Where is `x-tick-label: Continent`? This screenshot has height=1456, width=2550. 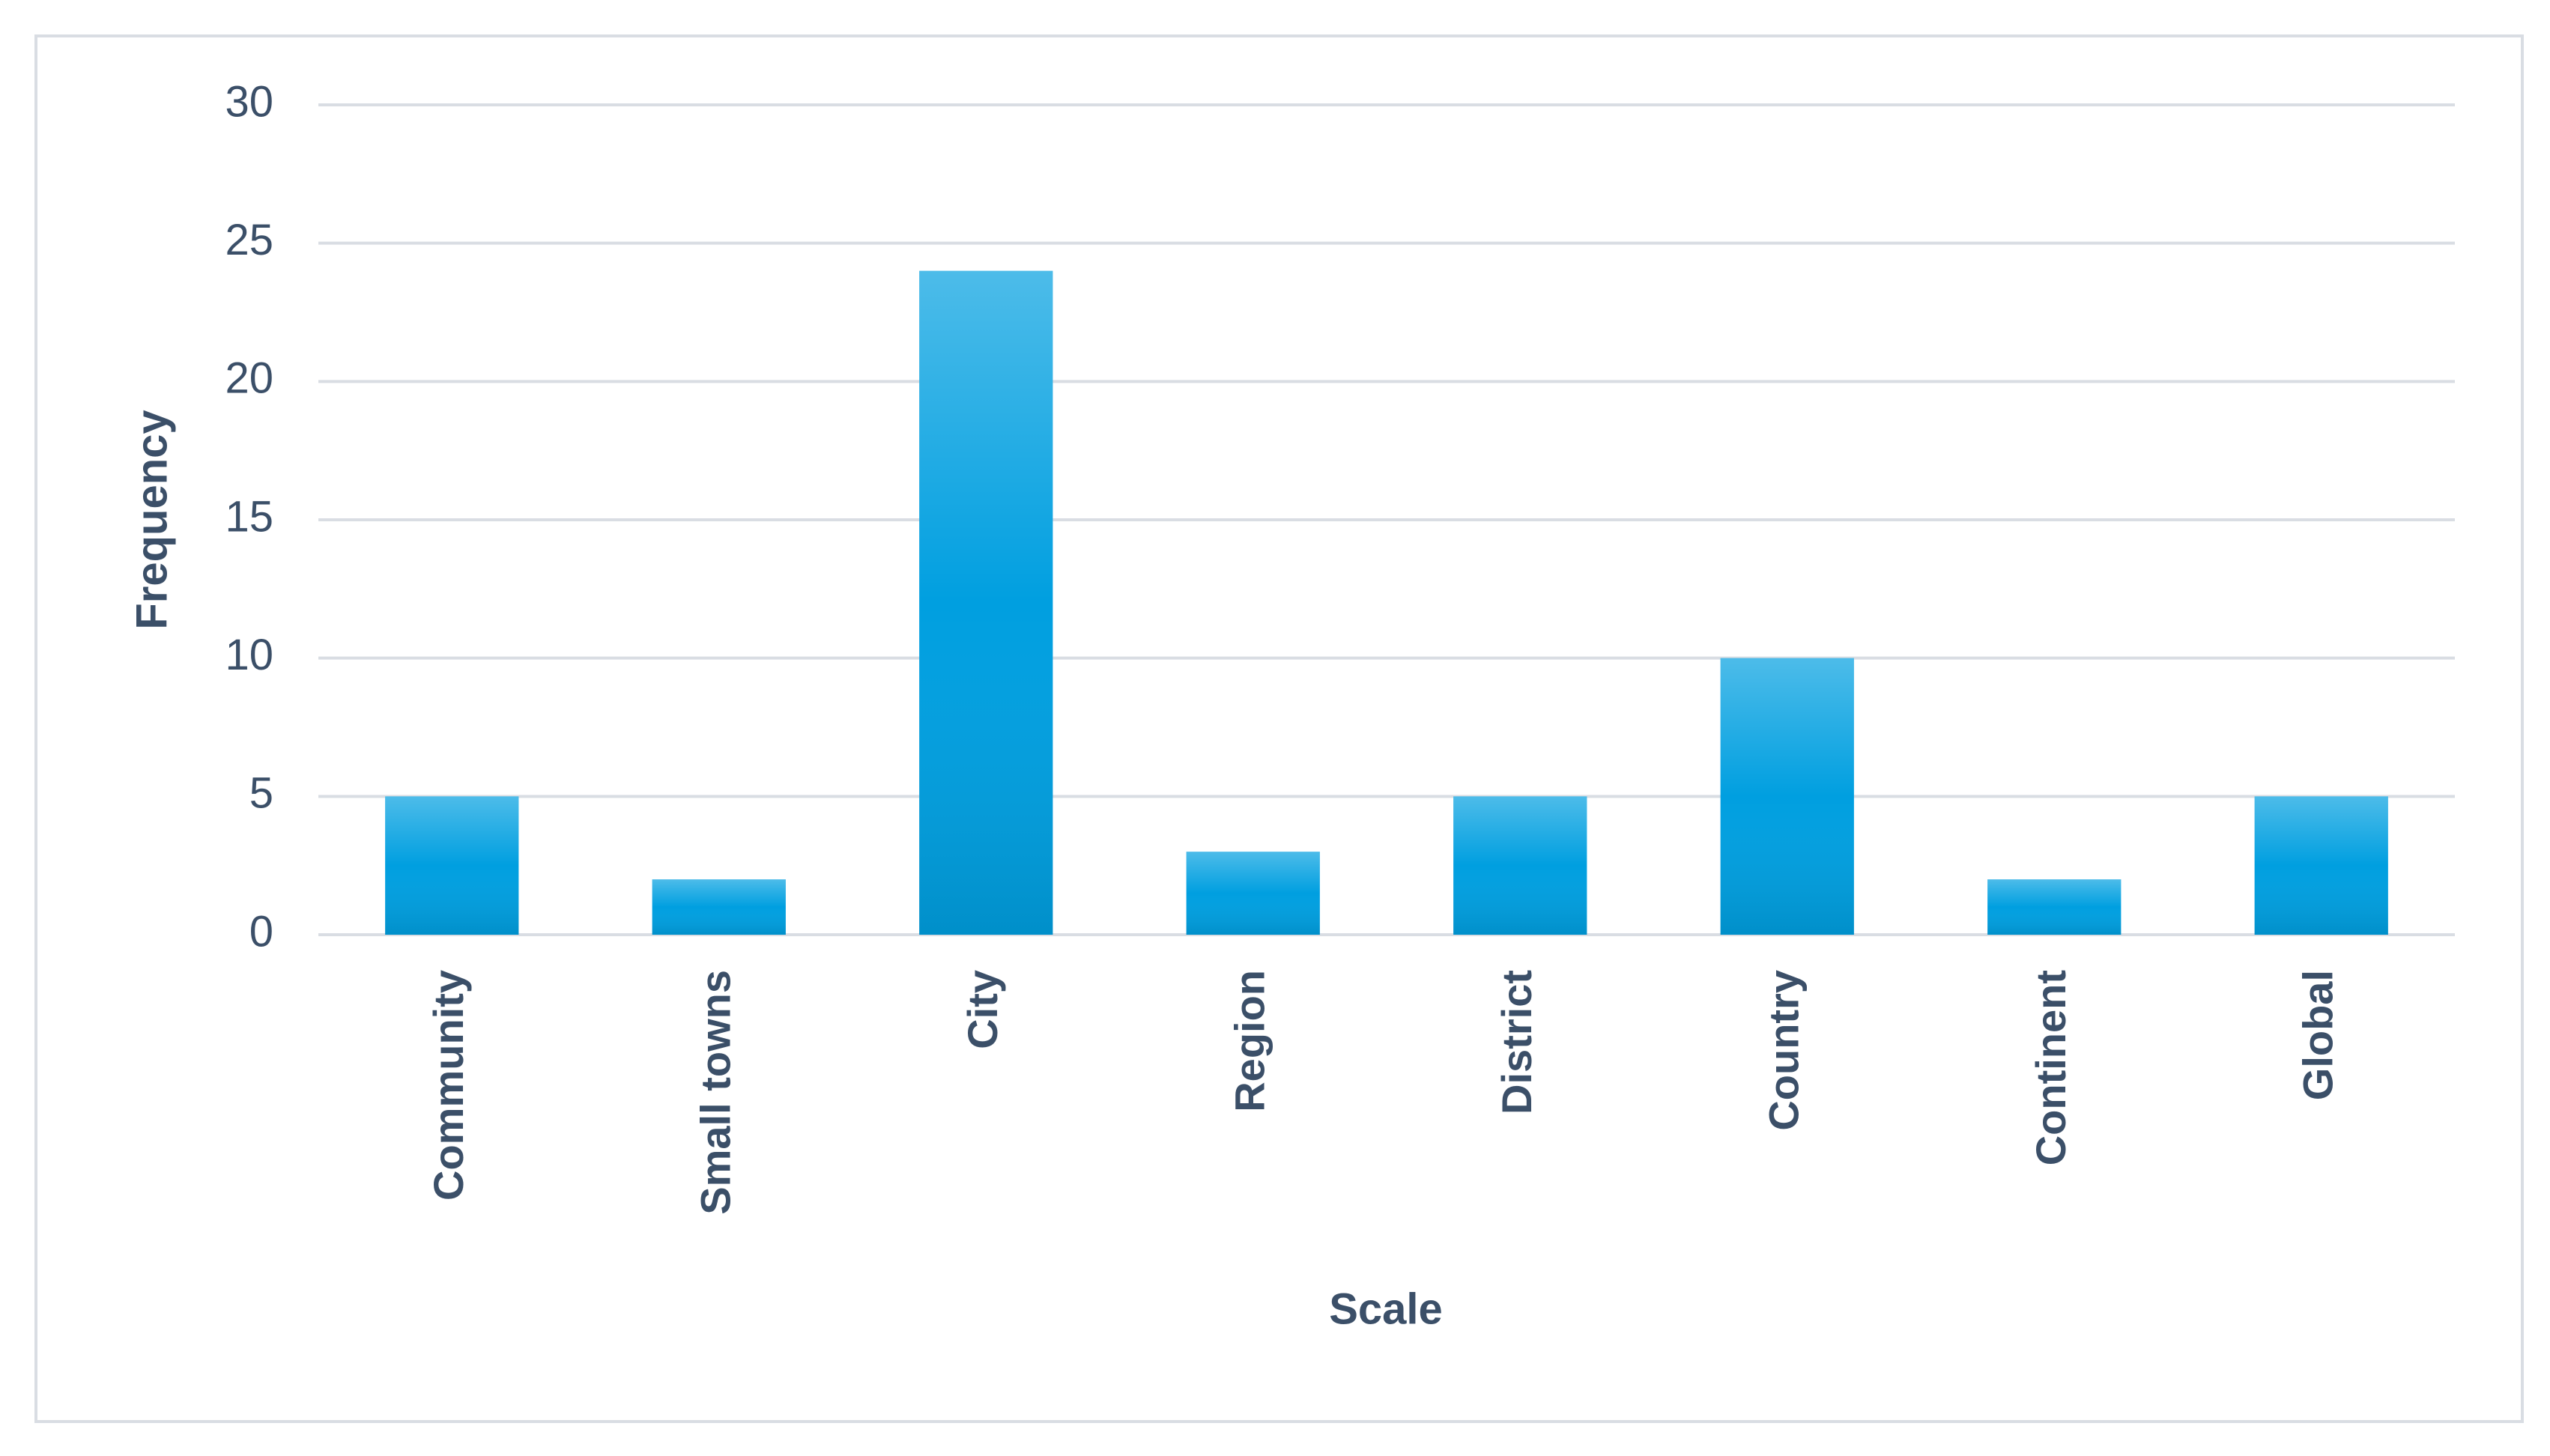
x-tick-label: Continent is located at coordinates (2050, 1067).